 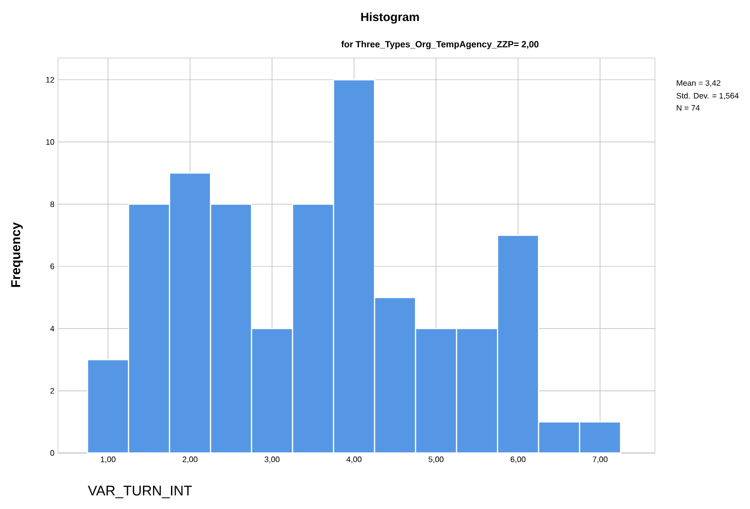 I want to click on chart-subtitle: for Three_Types_Org_TempAgency_ZZP= 2,00, so click(x=440, y=45).